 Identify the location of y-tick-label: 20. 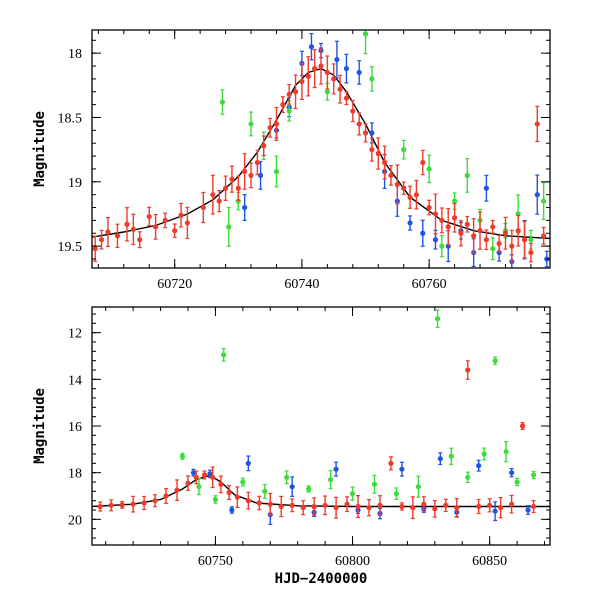
(75, 520).